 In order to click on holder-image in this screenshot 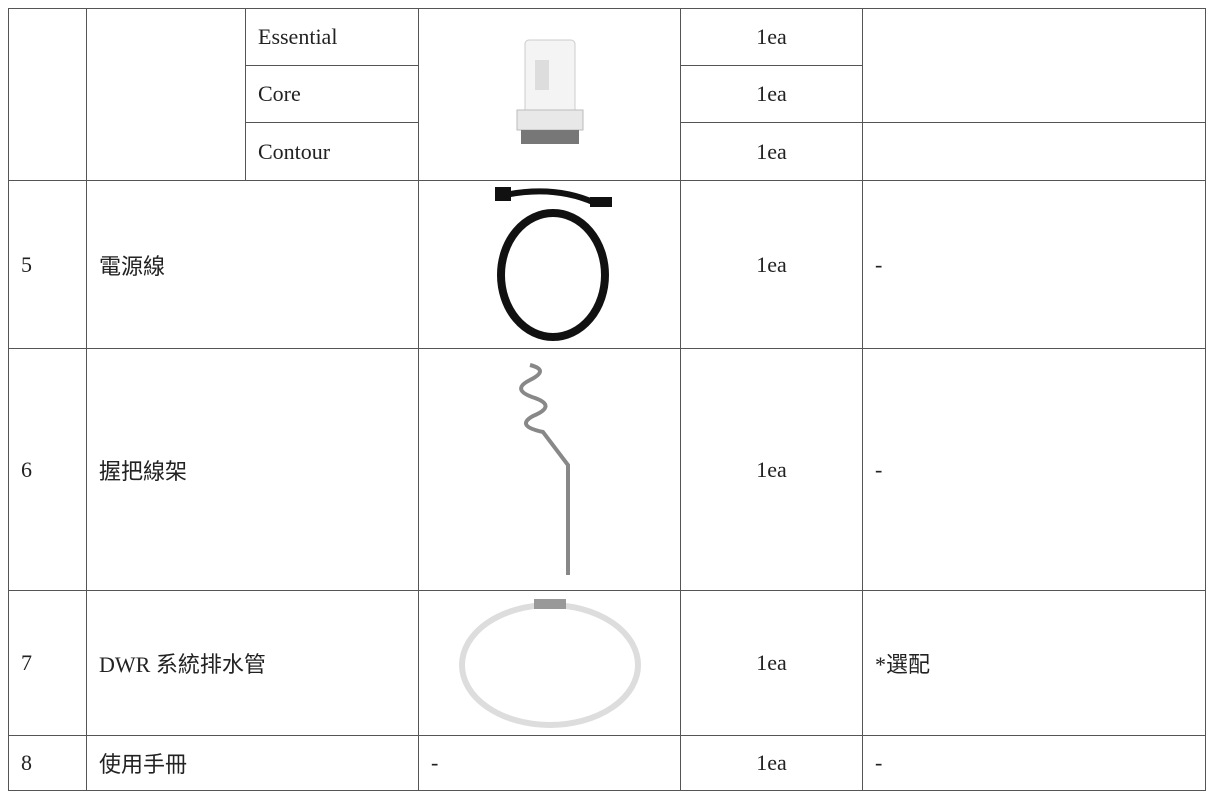, I will do `click(544, 468)`.